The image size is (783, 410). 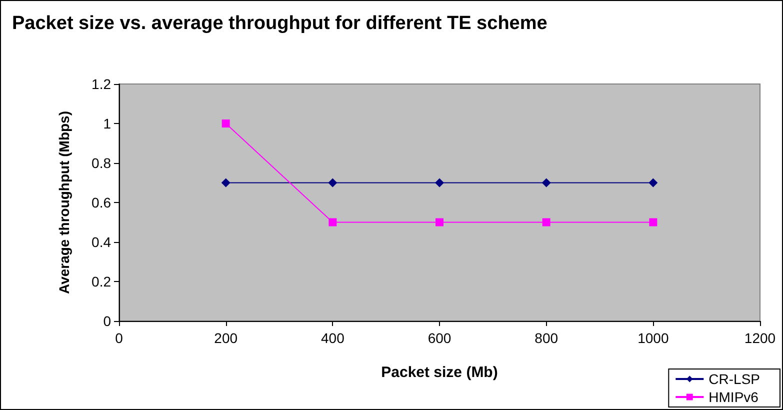 I want to click on y-tick-label: 0.8, so click(x=102, y=163).